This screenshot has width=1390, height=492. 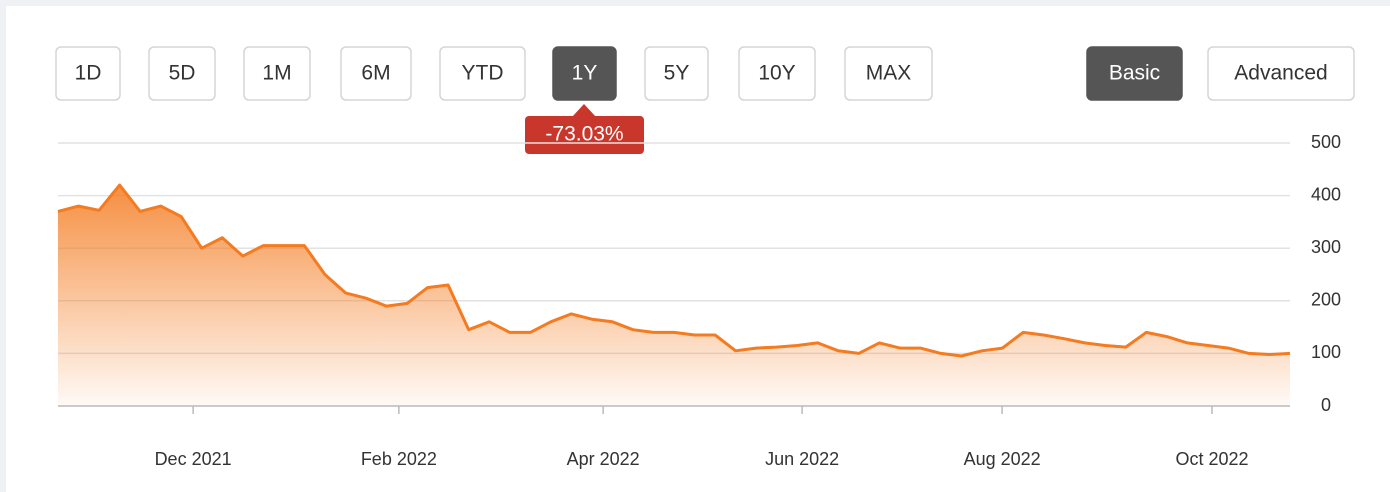 I want to click on x-tick-label: Apr 2022, so click(x=603, y=459).